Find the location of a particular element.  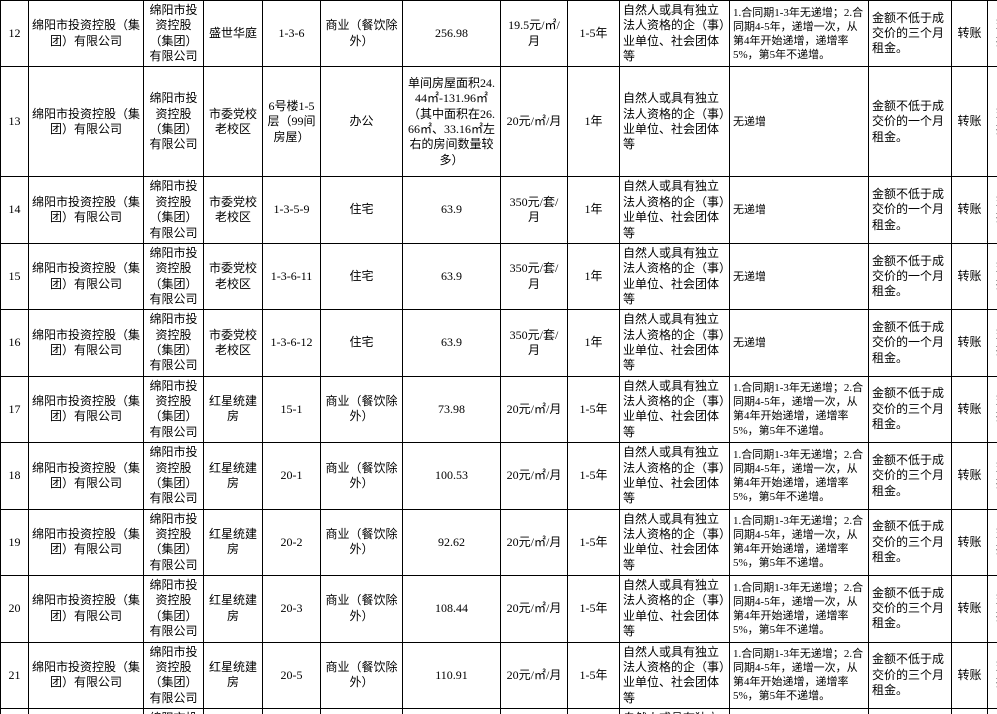

cell-unit: 20-6 is located at coordinates (291, 710).